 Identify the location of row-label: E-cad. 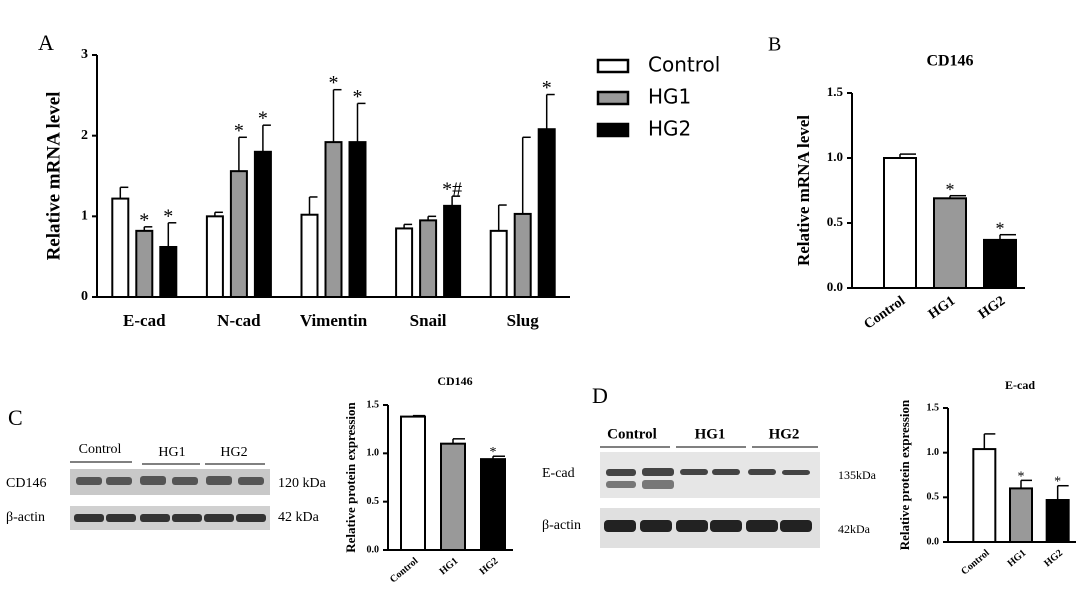
(558, 473).